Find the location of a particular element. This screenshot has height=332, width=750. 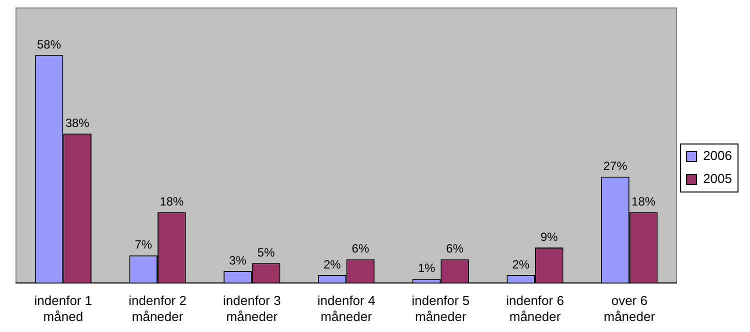

x-tick-label: over 6 måneder is located at coordinates (630, 308).